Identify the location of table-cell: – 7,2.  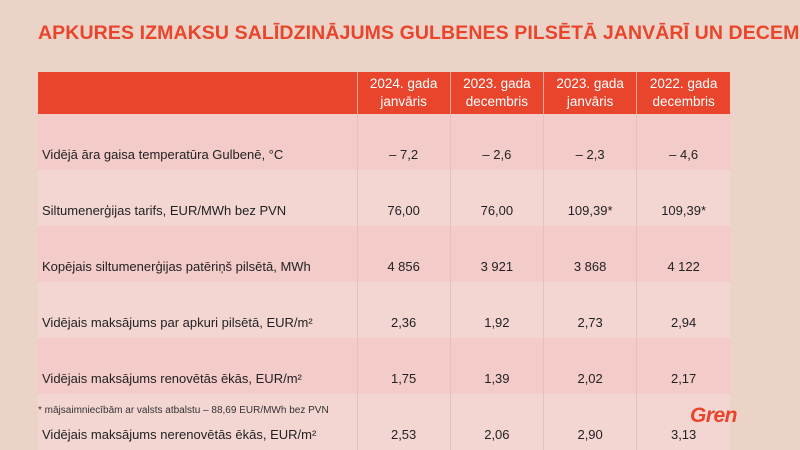
(403, 142).